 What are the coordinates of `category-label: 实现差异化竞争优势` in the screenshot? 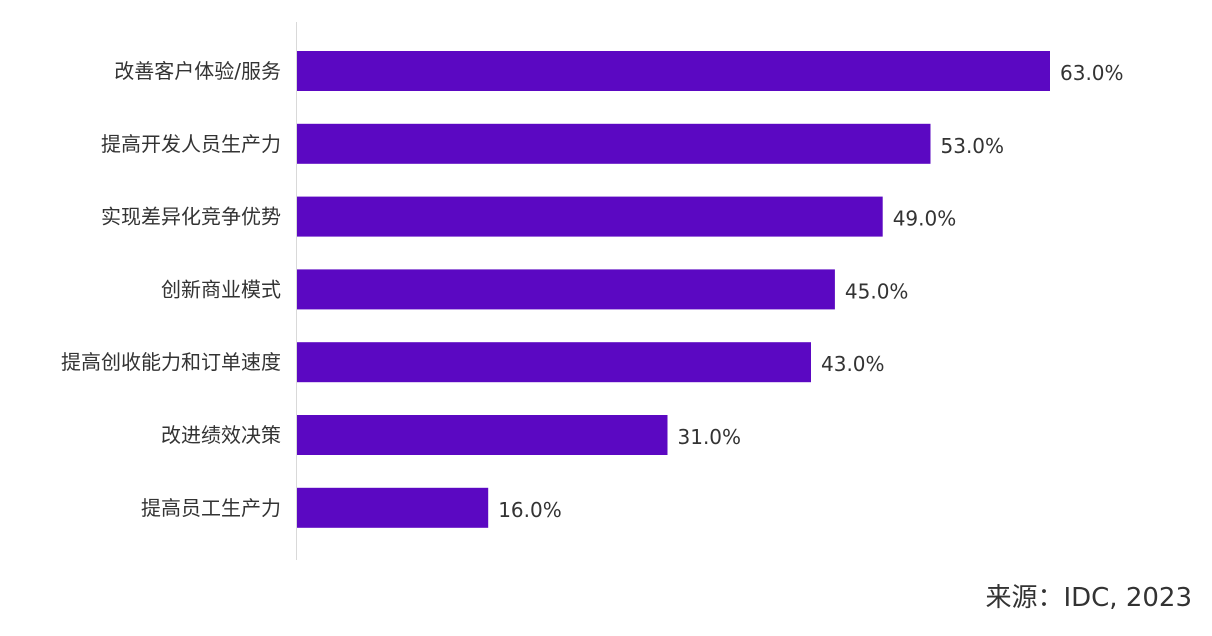 It's located at (191, 217).